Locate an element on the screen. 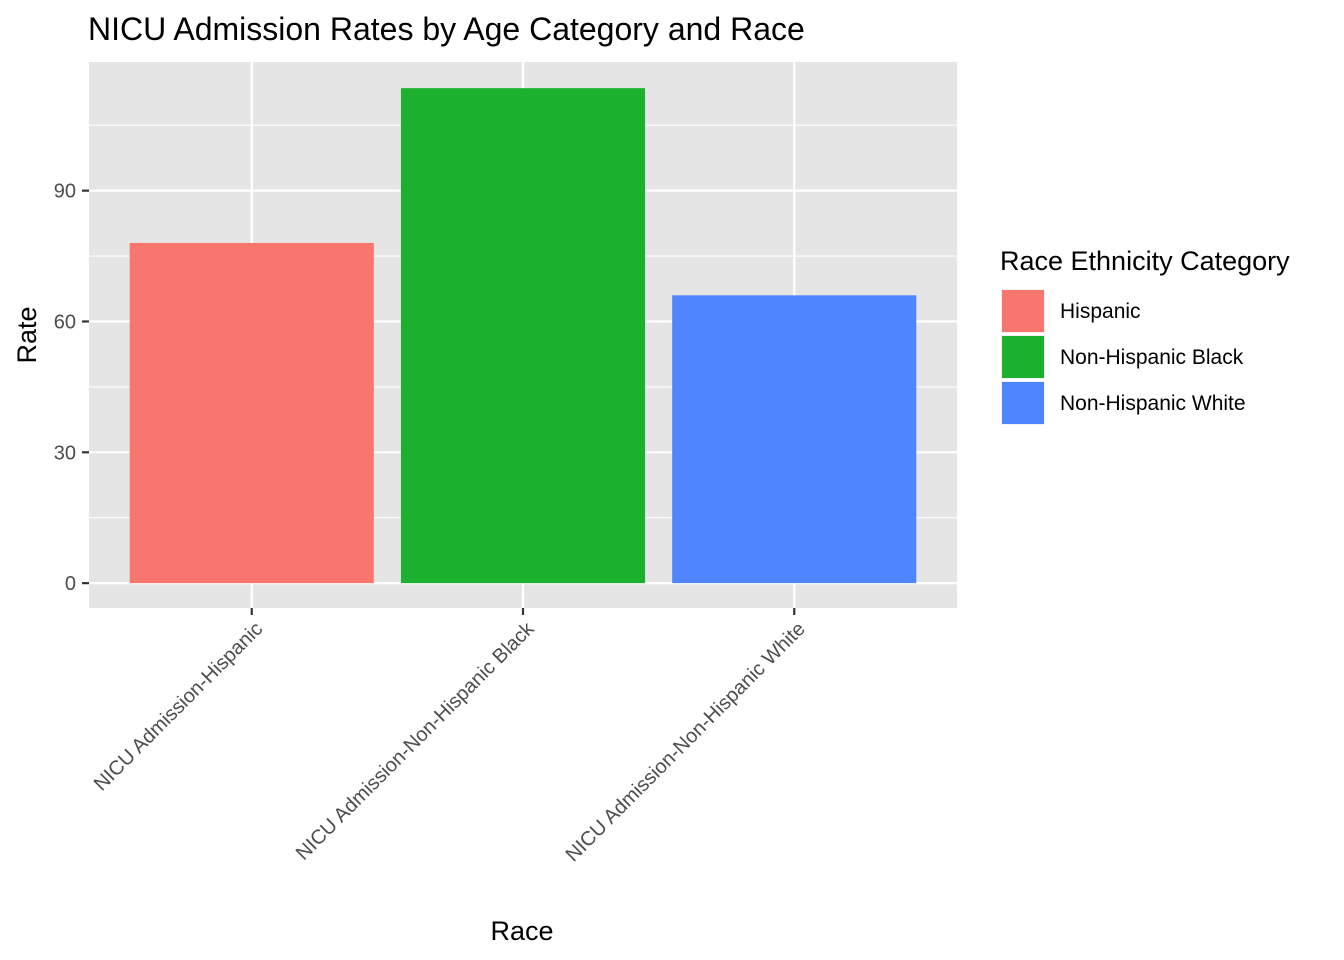 This screenshot has width=1344, height=960. y-tick-label: 0 is located at coordinates (70, 584).